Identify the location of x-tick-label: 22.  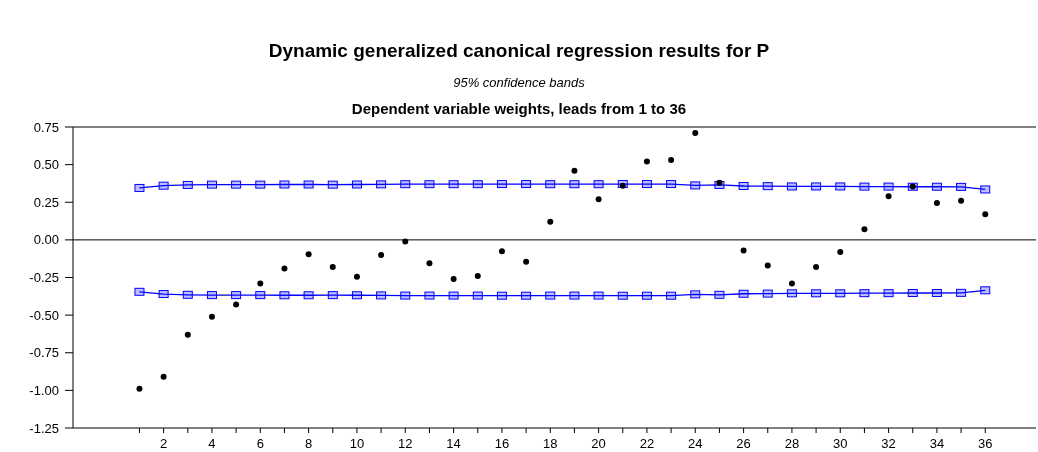
(647, 443).